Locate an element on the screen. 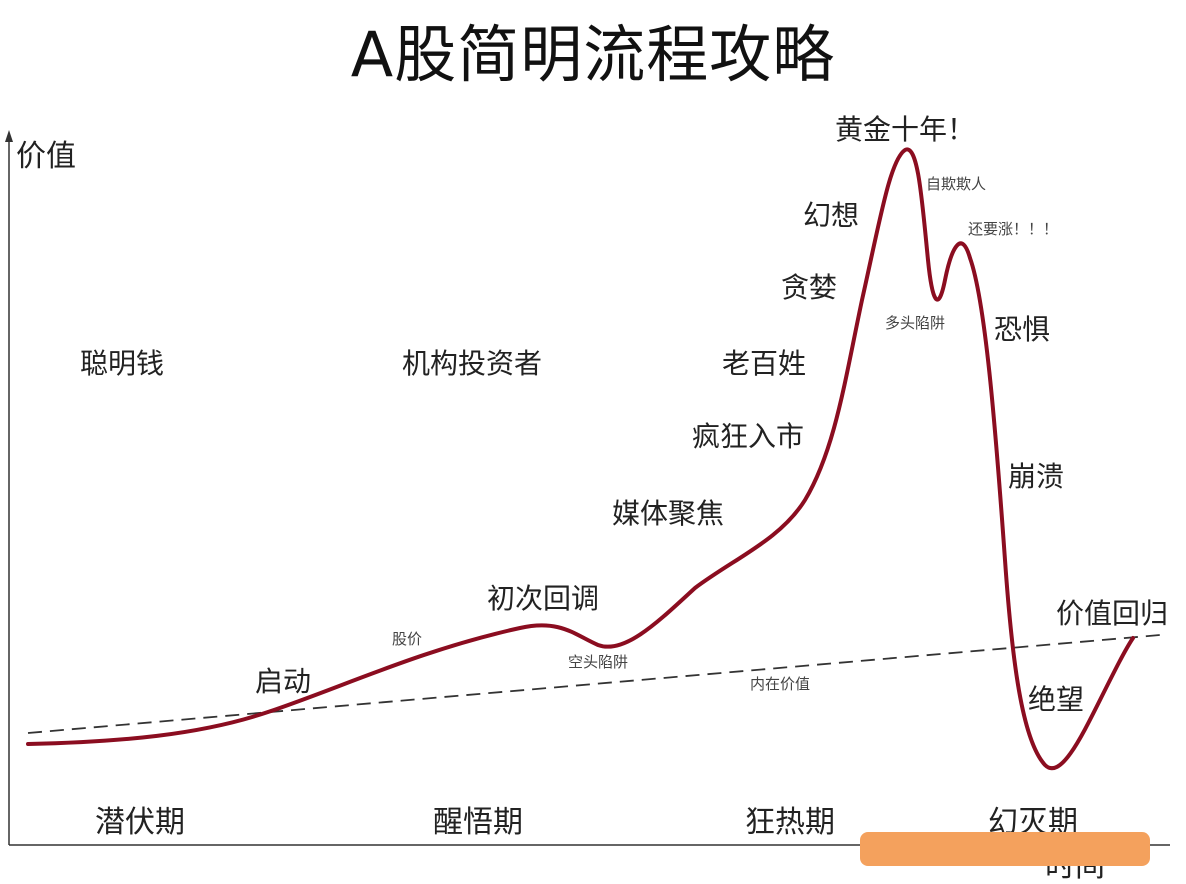  label-bull-trap: 多头陷阱 is located at coordinates (915, 323).